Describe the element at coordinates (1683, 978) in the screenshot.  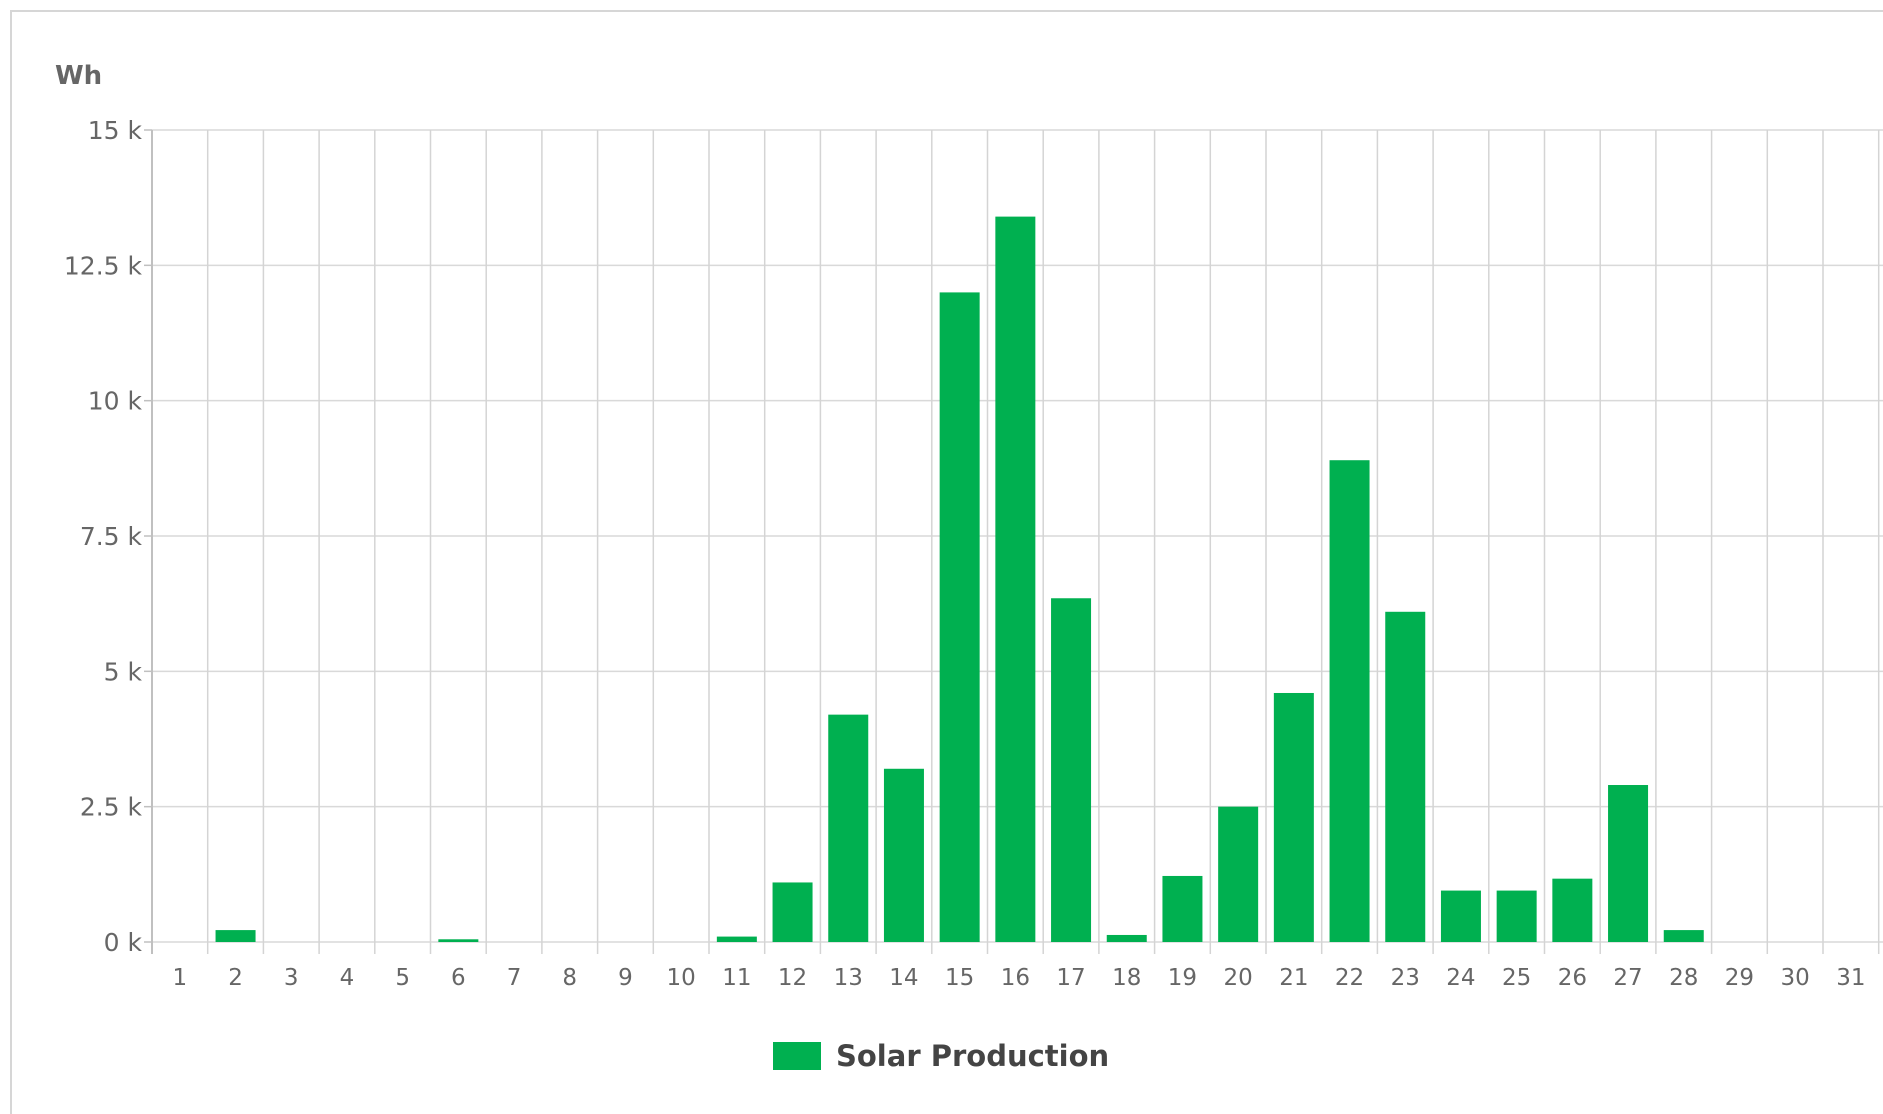
I see `x-tick-label: 28` at that location.